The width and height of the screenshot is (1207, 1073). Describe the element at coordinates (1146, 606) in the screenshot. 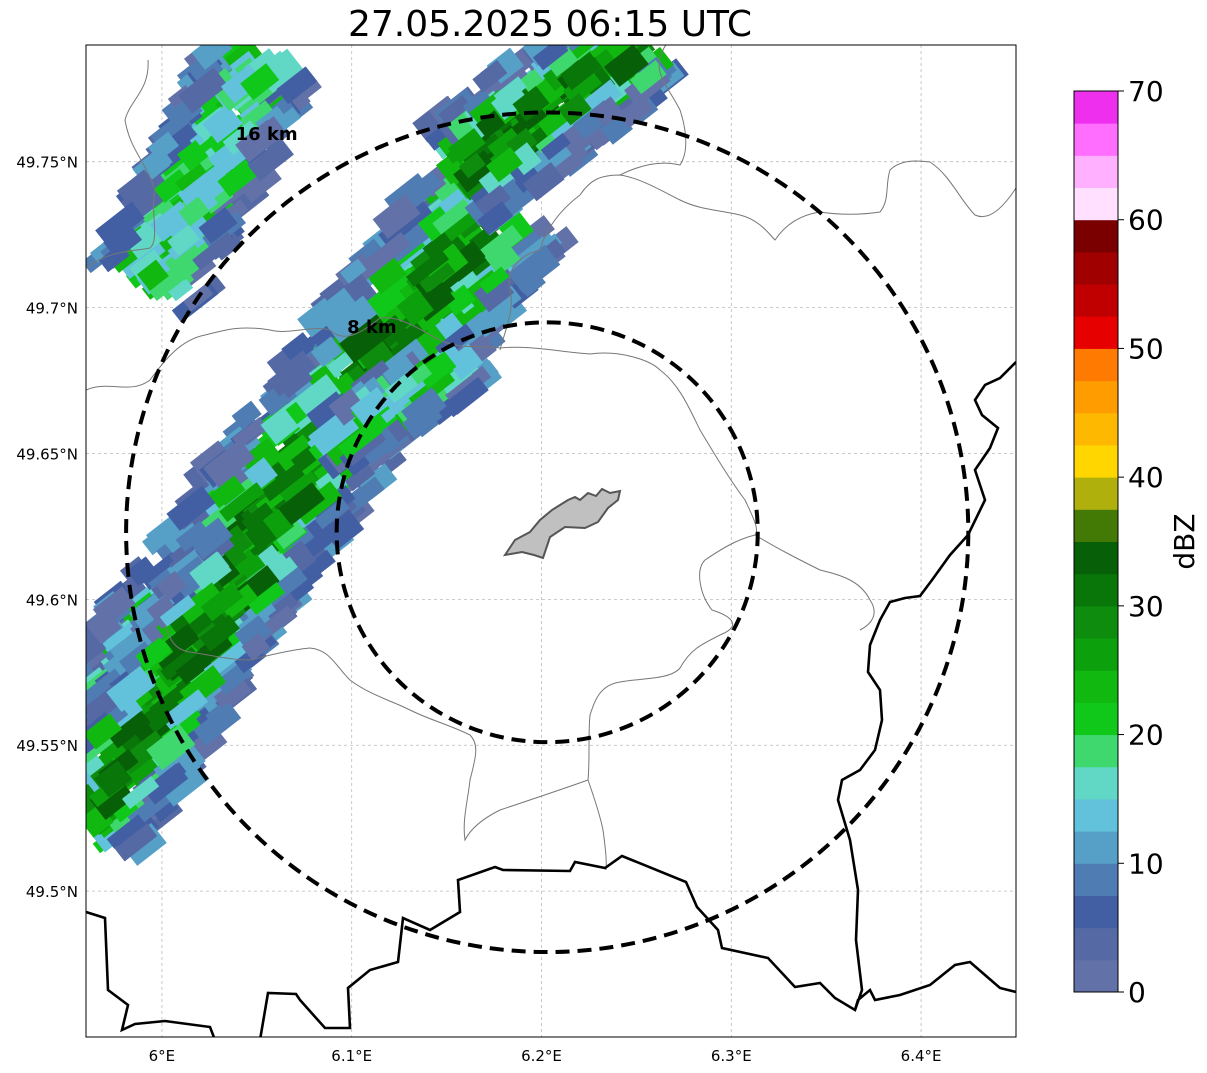

I see `colorbar-tick-label: 30` at that location.